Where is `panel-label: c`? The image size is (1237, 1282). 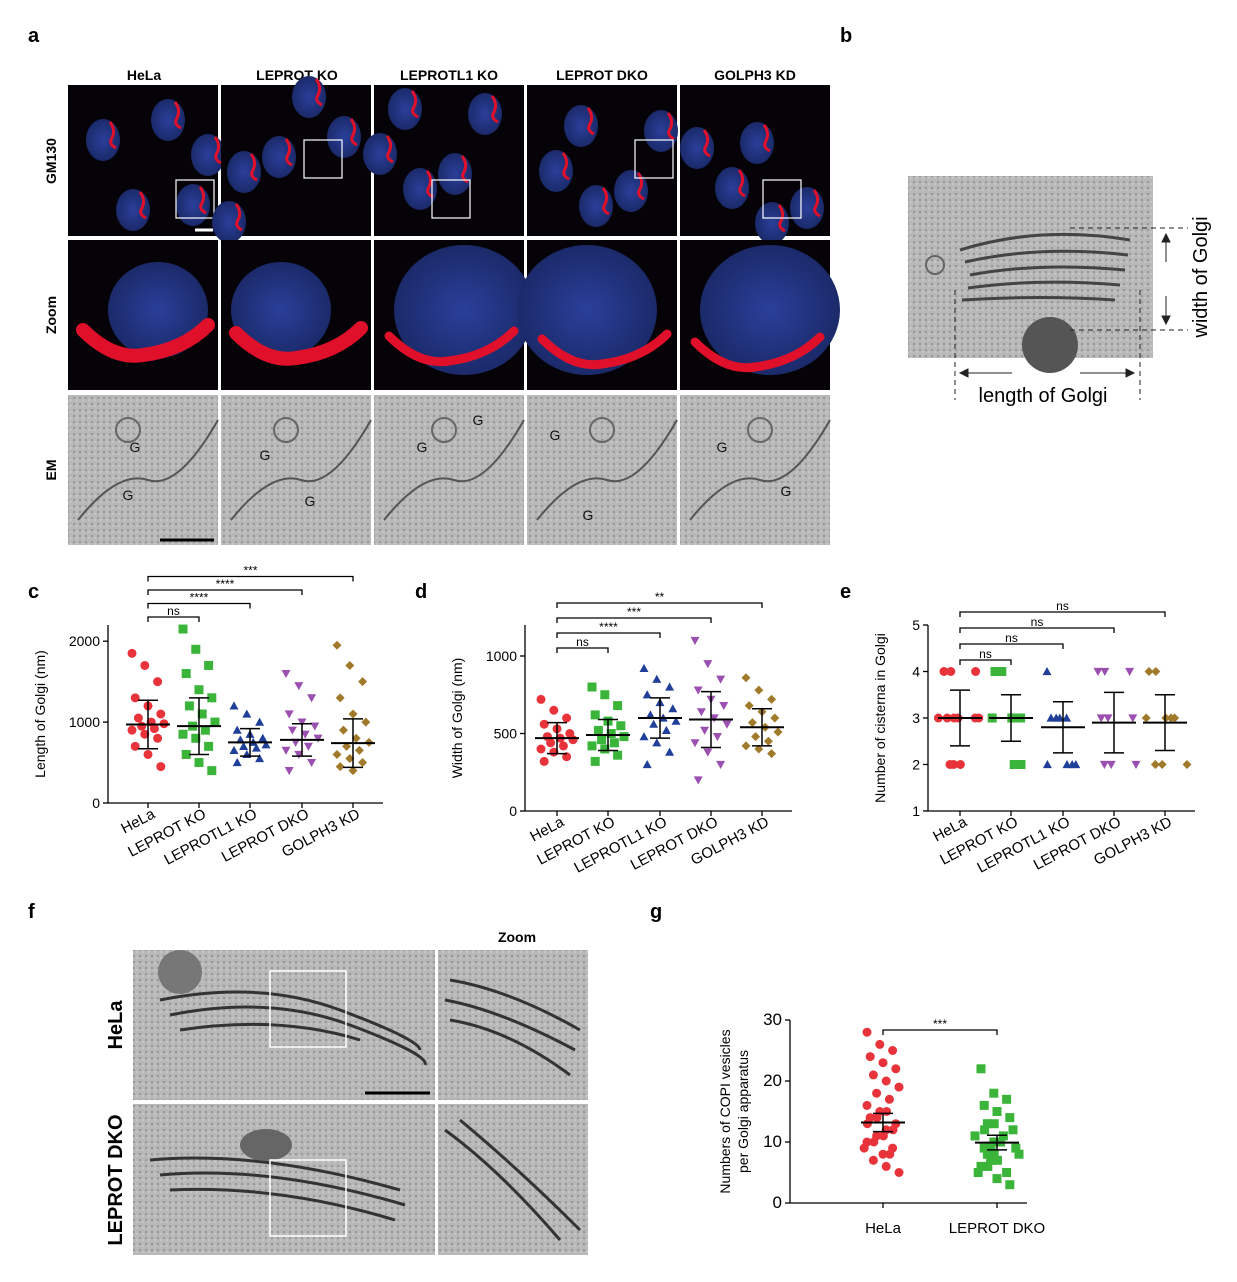
panel-label: c is located at coordinates (33, 592).